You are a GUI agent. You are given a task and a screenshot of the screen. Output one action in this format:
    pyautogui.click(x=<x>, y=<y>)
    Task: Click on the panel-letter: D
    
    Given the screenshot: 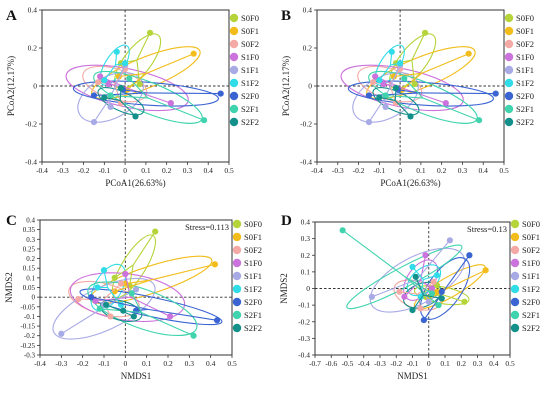 What is the action you would take?
    pyautogui.click(x=286, y=221)
    